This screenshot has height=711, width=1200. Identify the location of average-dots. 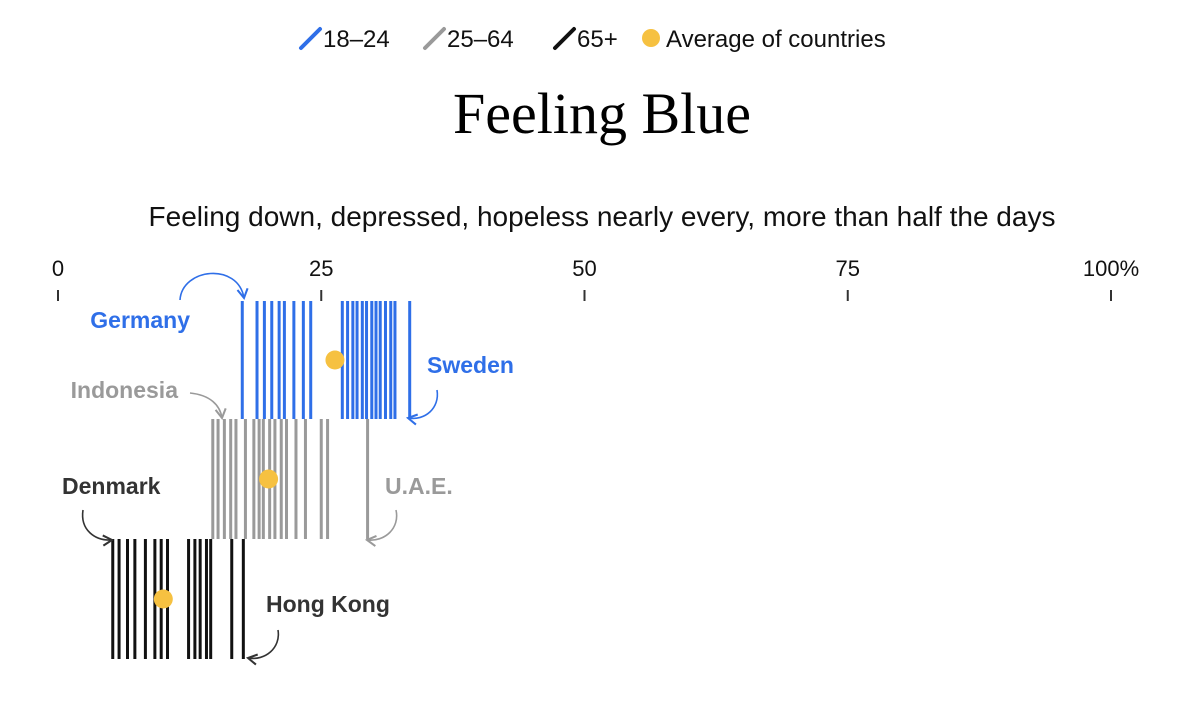
(249, 479).